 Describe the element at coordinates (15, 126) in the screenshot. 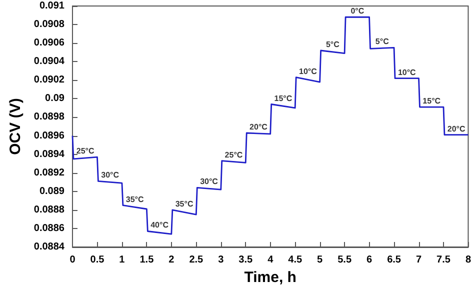

I see `y-axis-title: OCV (V)` at that location.